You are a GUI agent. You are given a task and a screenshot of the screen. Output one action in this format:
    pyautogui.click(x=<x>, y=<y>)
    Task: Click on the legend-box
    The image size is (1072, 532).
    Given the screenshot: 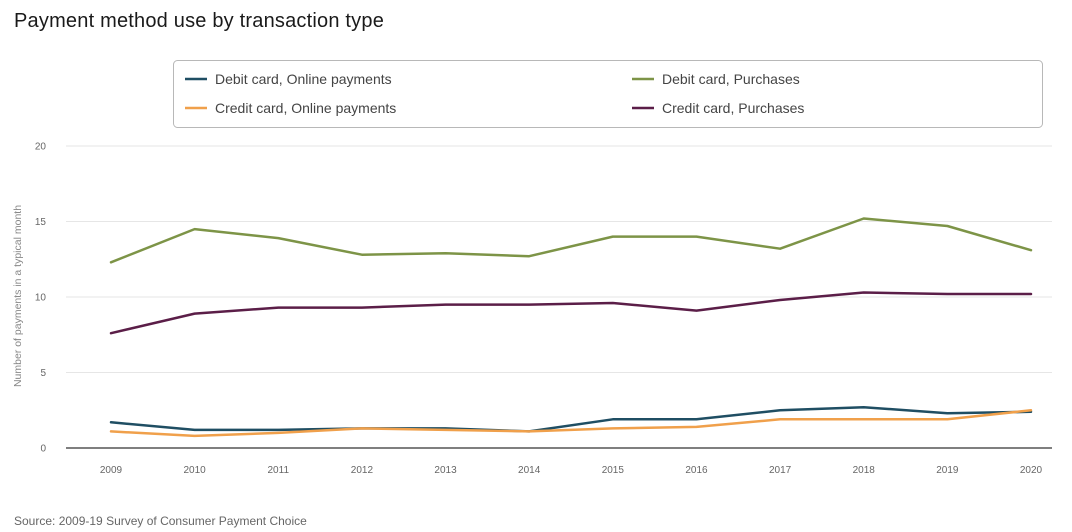 What is the action you would take?
    pyautogui.click(x=608, y=94)
    